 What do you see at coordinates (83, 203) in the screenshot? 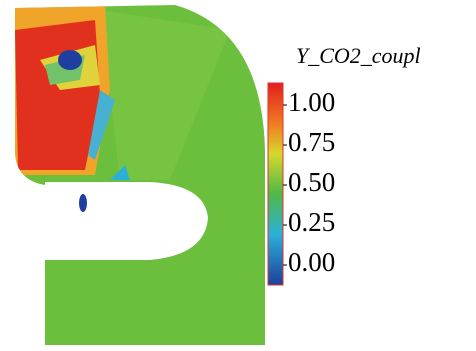
I see `blue-spot` at bounding box center [83, 203].